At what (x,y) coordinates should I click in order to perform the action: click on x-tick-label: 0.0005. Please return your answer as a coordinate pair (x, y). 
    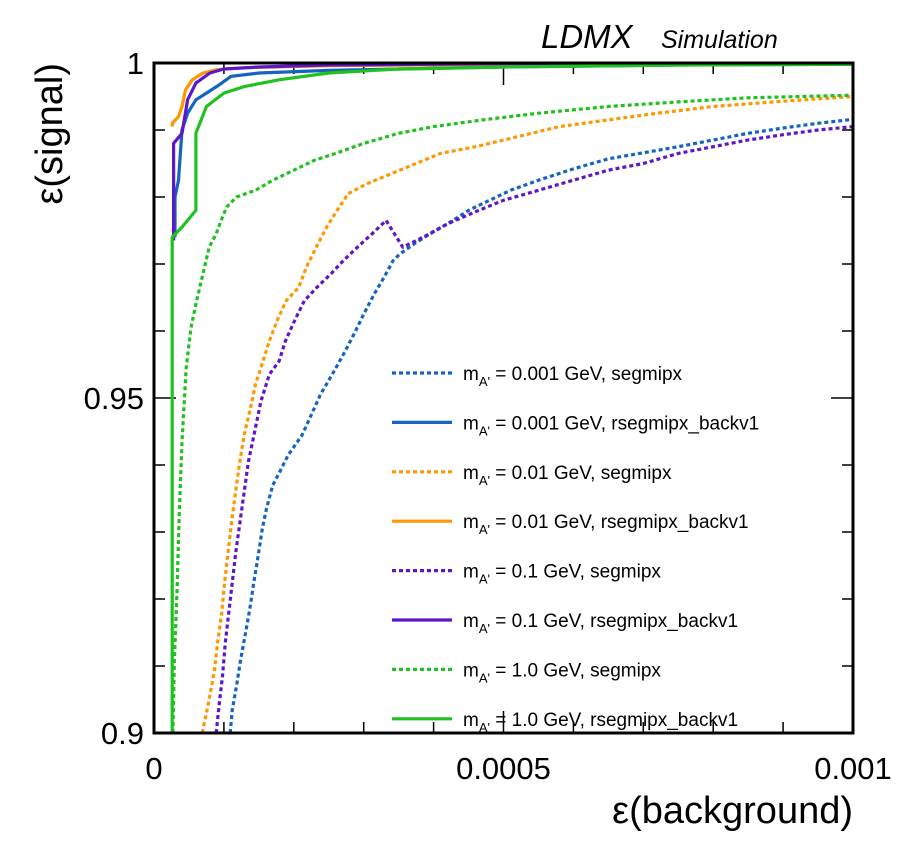
    Looking at the image, I should click on (503, 768).